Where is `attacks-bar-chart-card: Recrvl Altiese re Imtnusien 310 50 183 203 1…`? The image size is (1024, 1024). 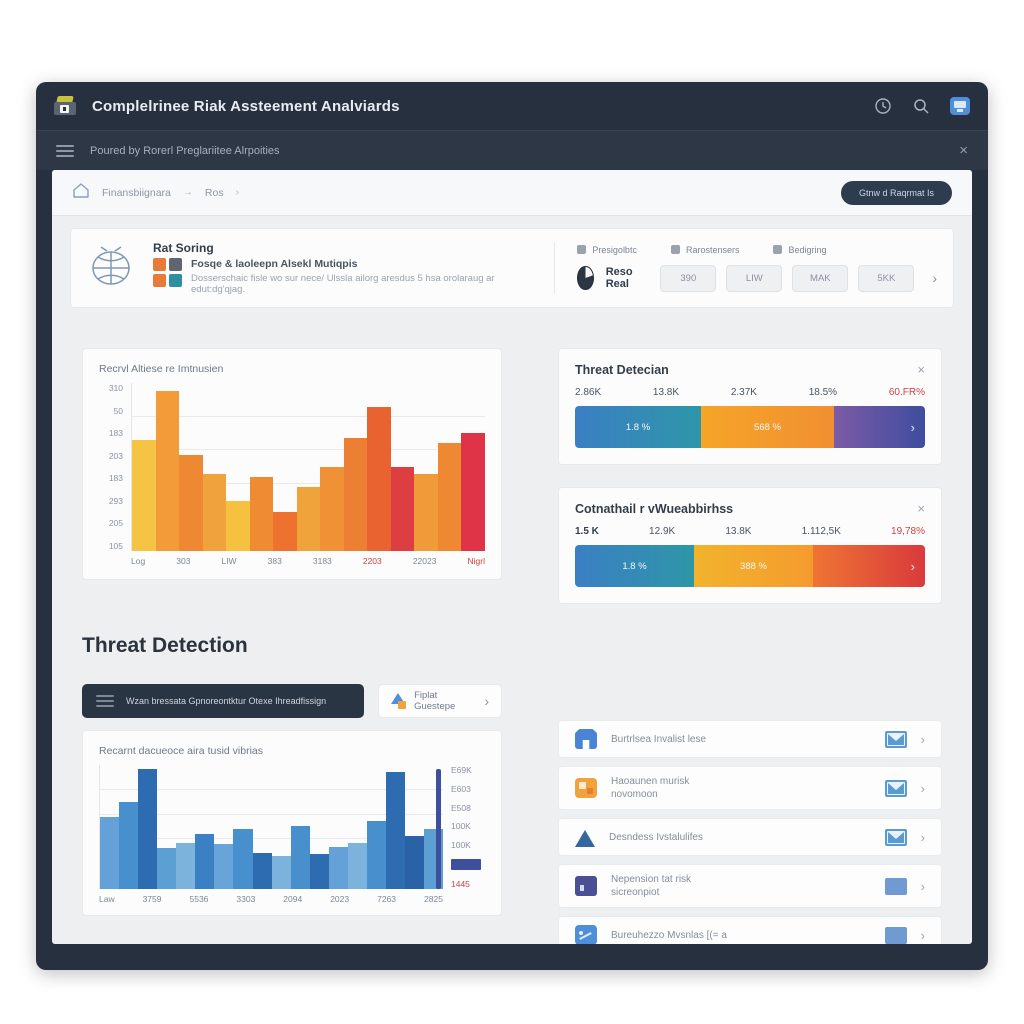 attacks-bar-chart-card: Recrvl Altiese re Imtnusien 310 50 183 203 1… is located at coordinates (292, 464).